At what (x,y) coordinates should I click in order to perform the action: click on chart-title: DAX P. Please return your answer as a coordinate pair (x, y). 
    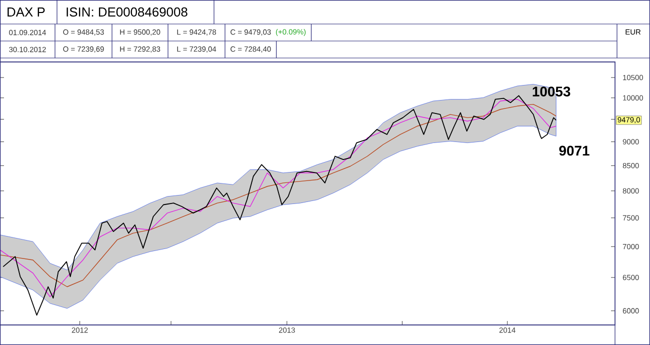
    Looking at the image, I should click on (26, 12).